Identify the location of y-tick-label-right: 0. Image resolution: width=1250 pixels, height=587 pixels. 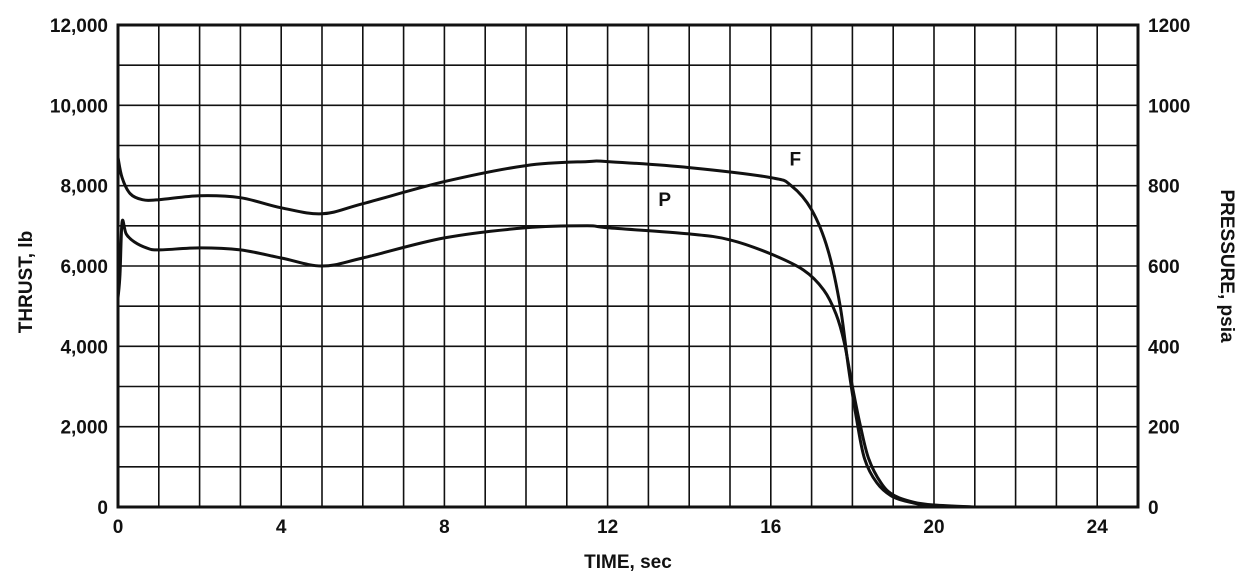
(1153, 508).